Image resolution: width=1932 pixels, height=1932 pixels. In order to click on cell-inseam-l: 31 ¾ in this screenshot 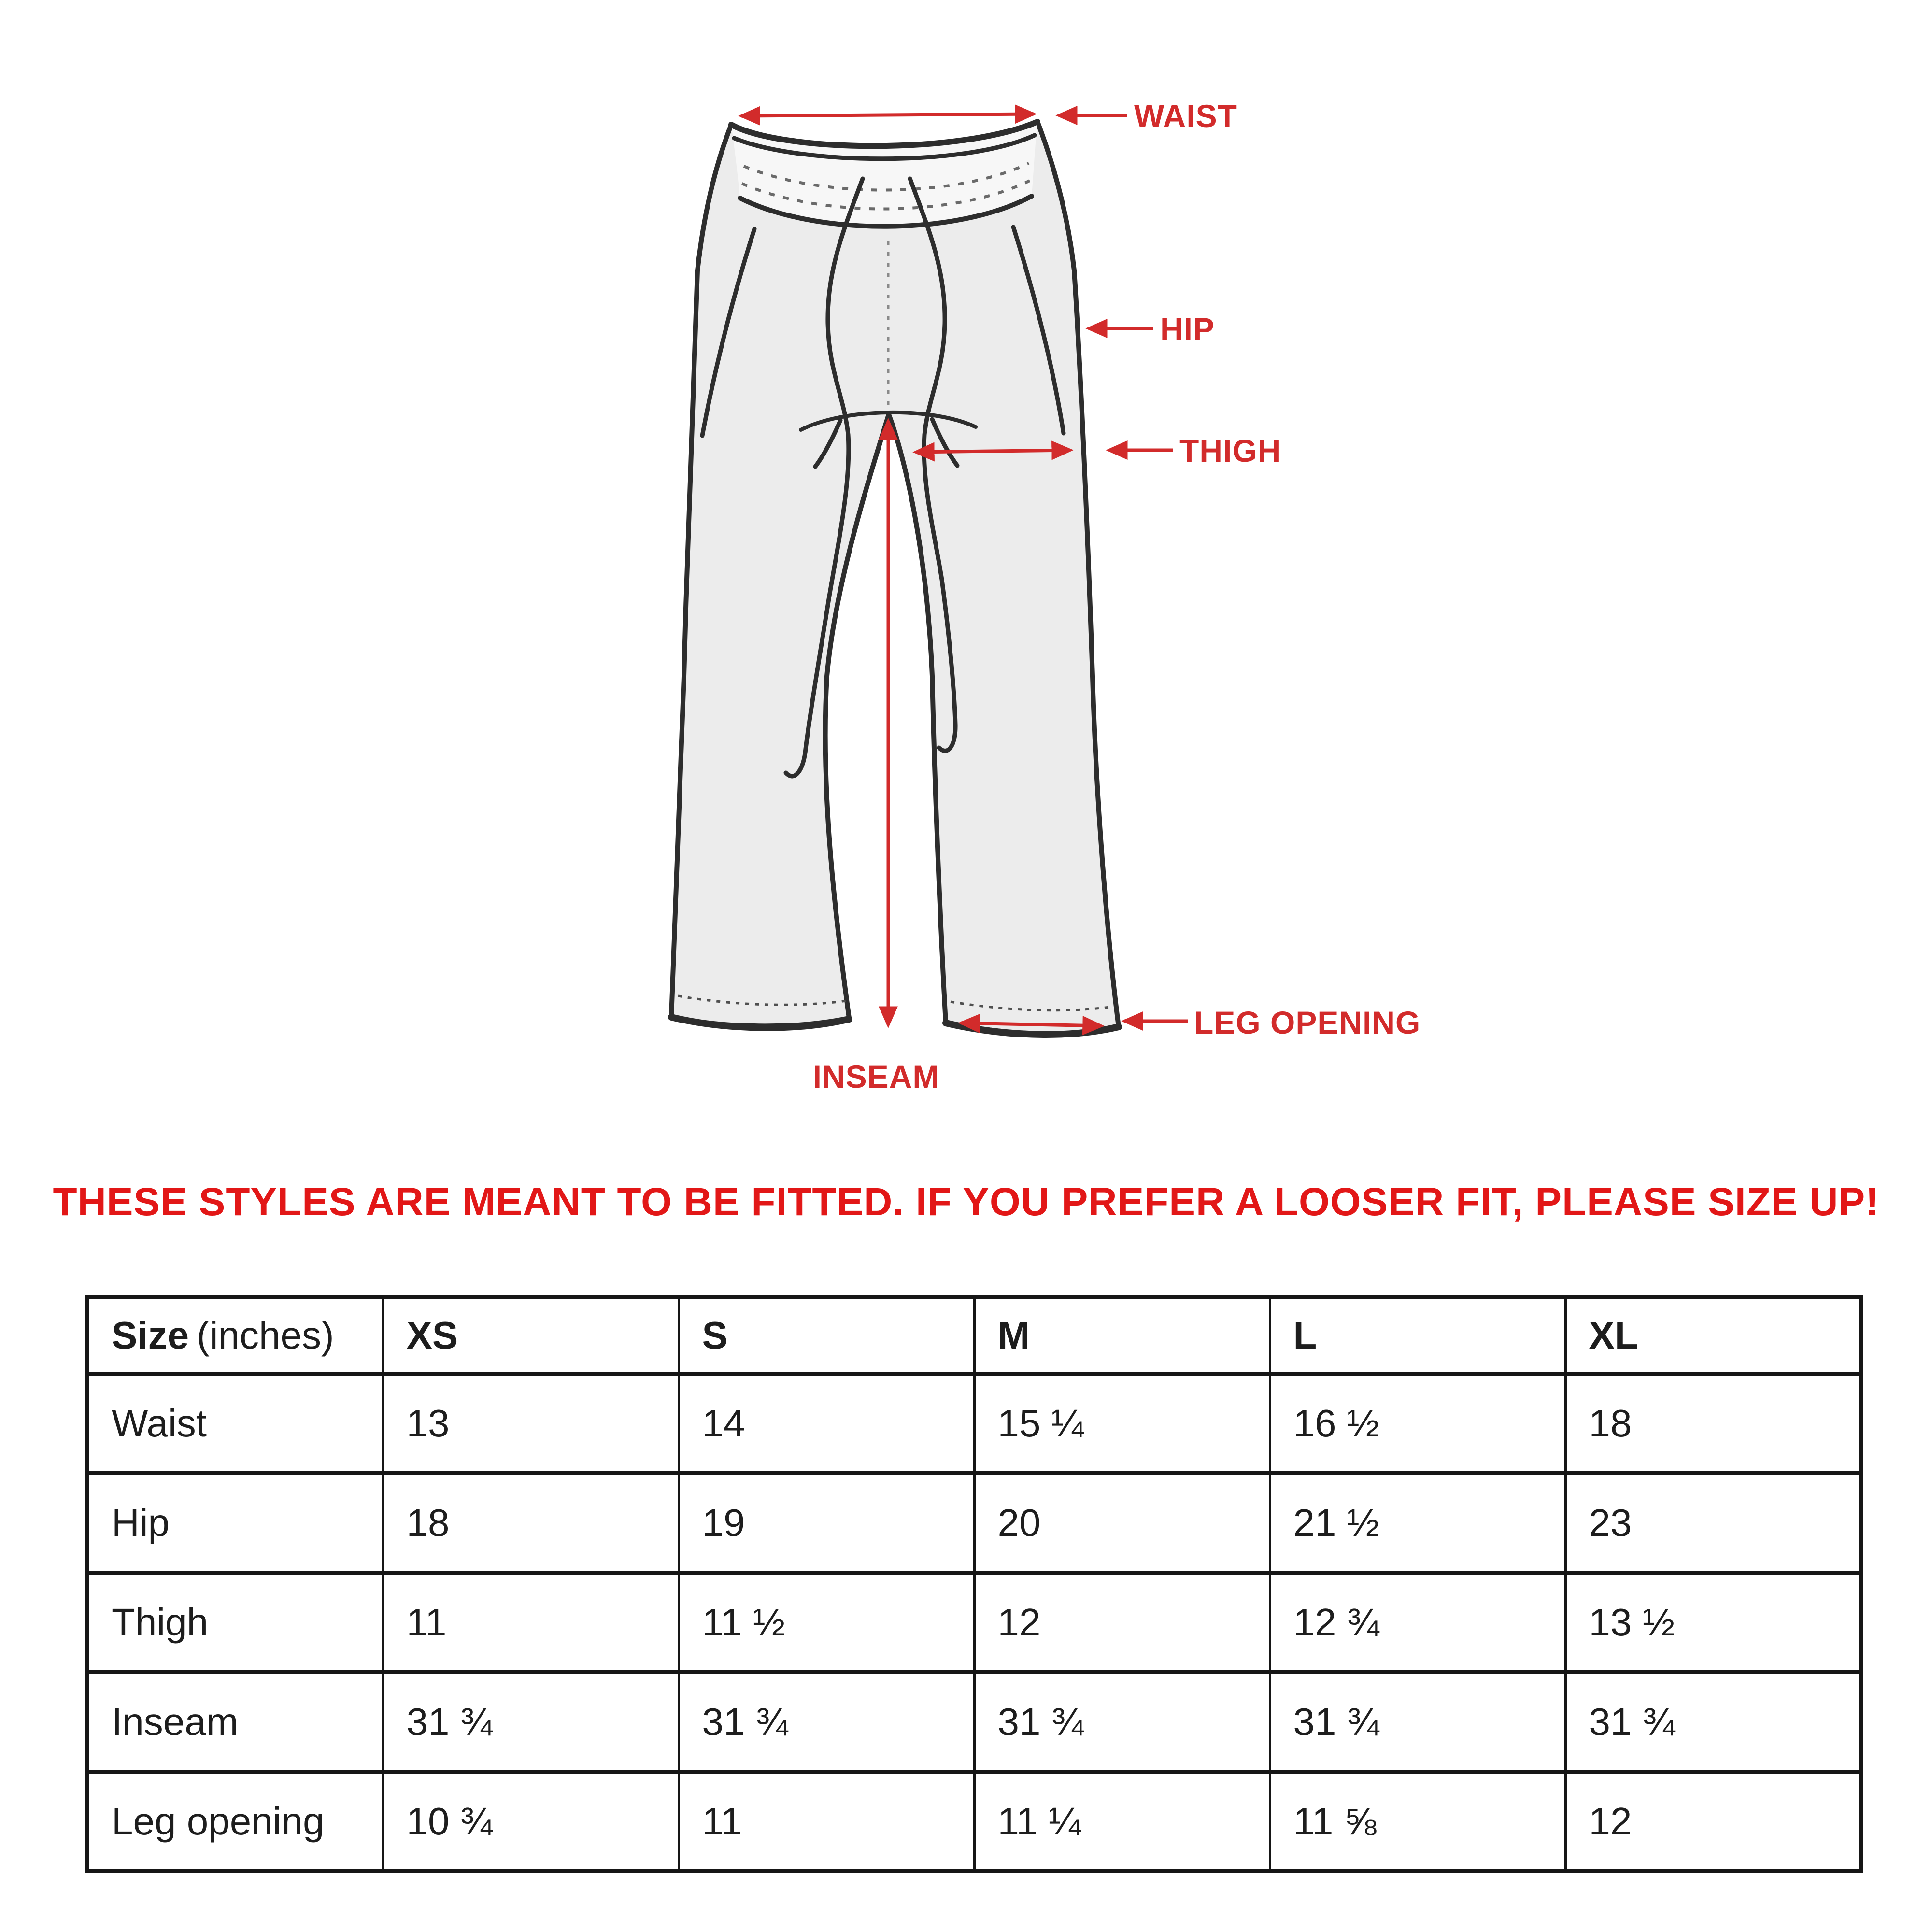, I will do `click(1417, 1722)`.